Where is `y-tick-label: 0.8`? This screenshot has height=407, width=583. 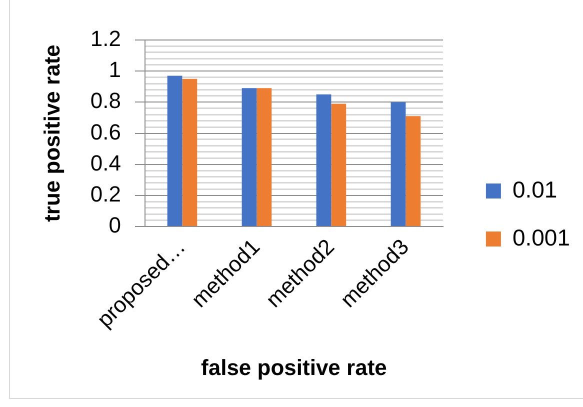 y-tick-label: 0.8 is located at coordinates (105, 101).